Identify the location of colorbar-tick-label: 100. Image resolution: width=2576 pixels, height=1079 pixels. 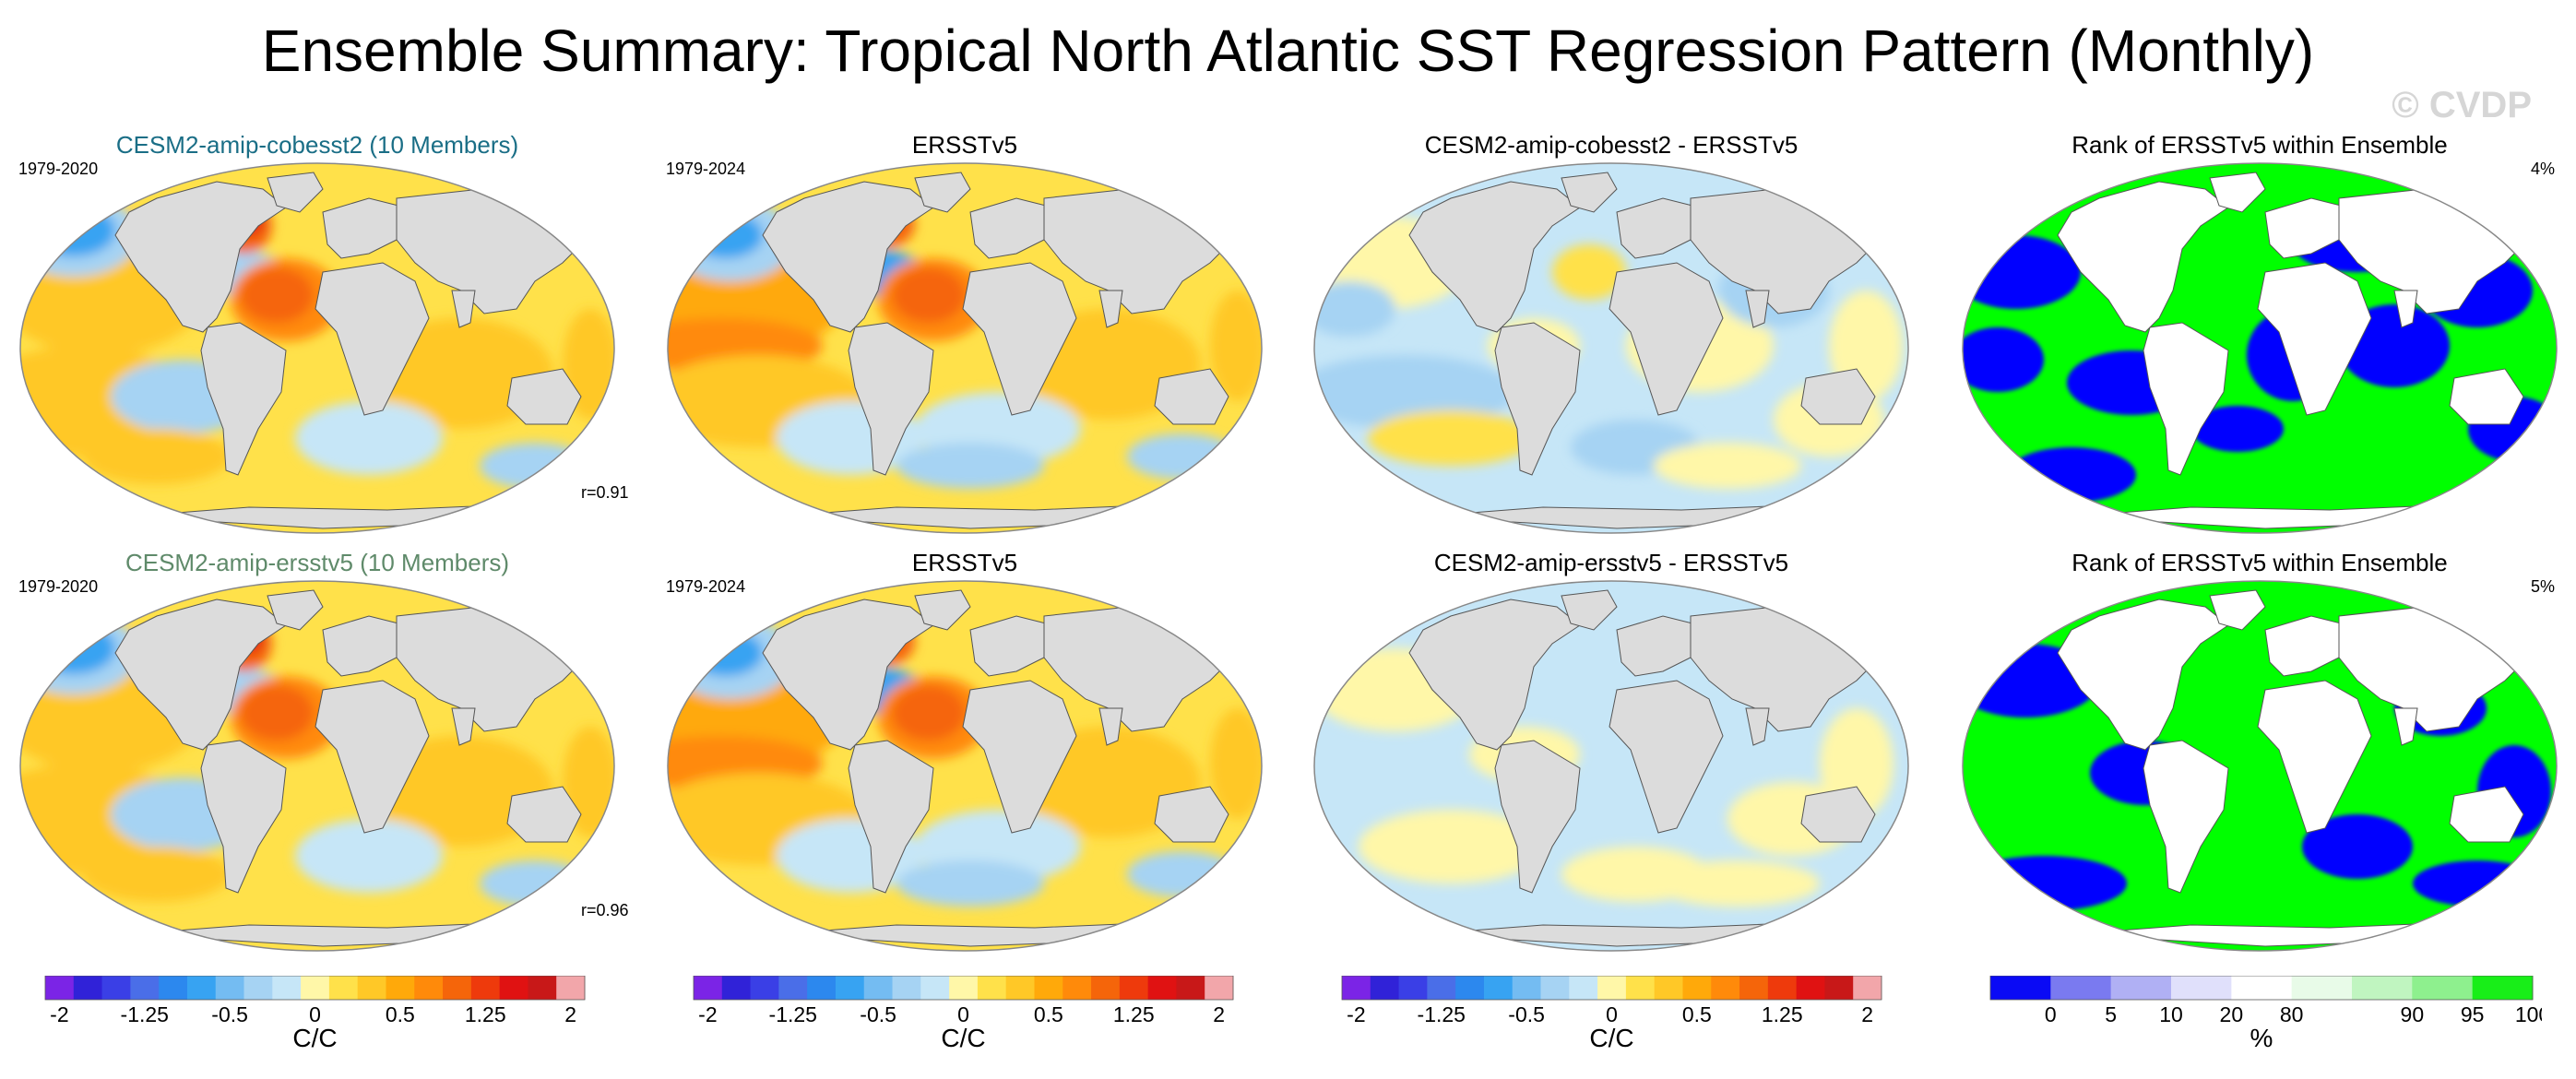
(2528, 1014).